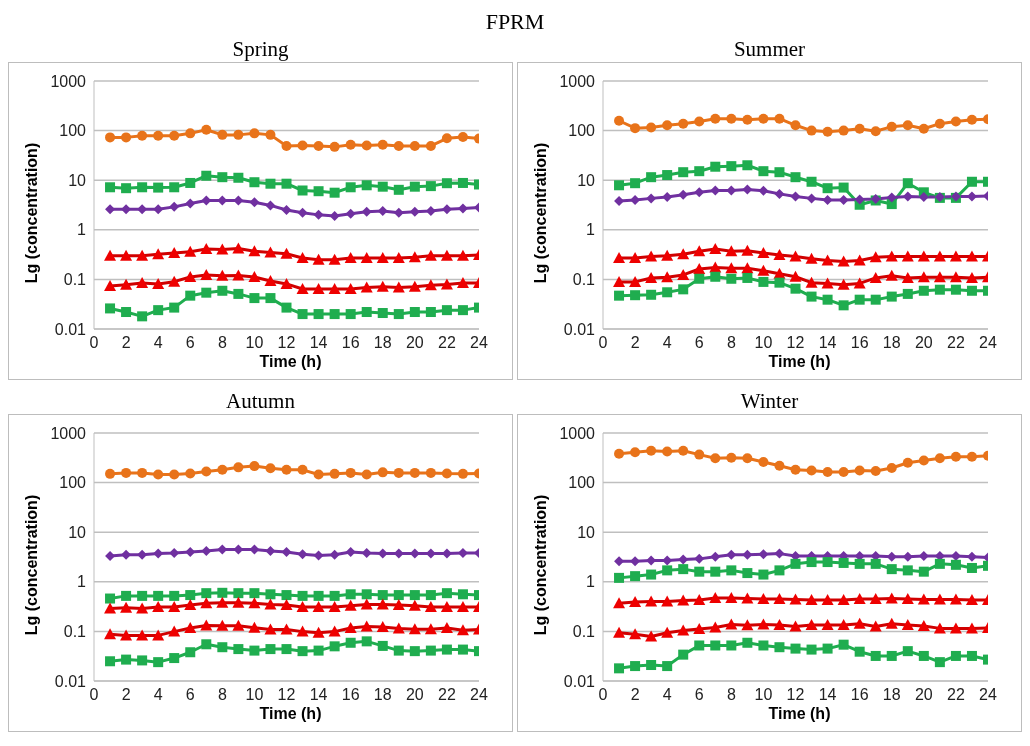 This screenshot has width=1030, height=746. I want to click on chart-title: Summer, so click(769, 49).